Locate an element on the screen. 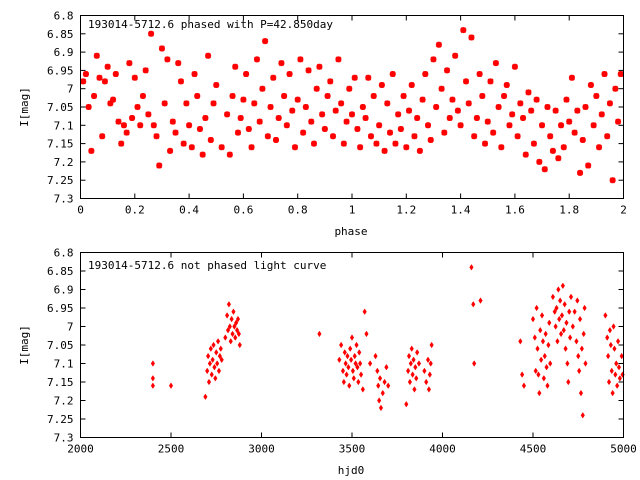 This screenshot has height=480, width=640. unphased-x-tick-label: 2500 is located at coordinates (171, 449).